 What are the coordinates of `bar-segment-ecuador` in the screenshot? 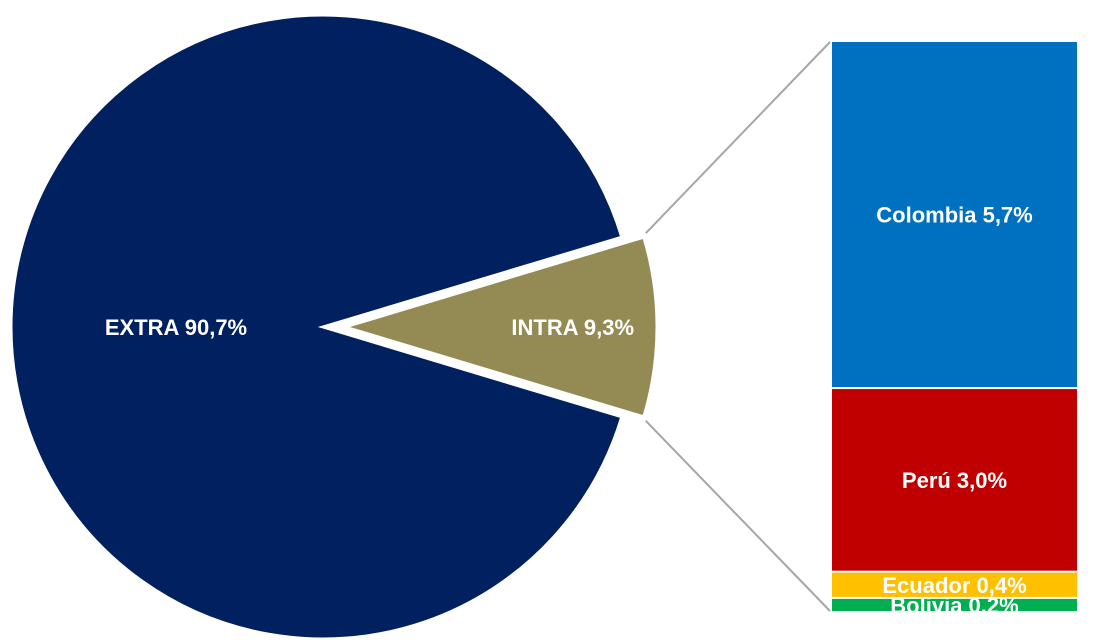 It's located at (954, 584).